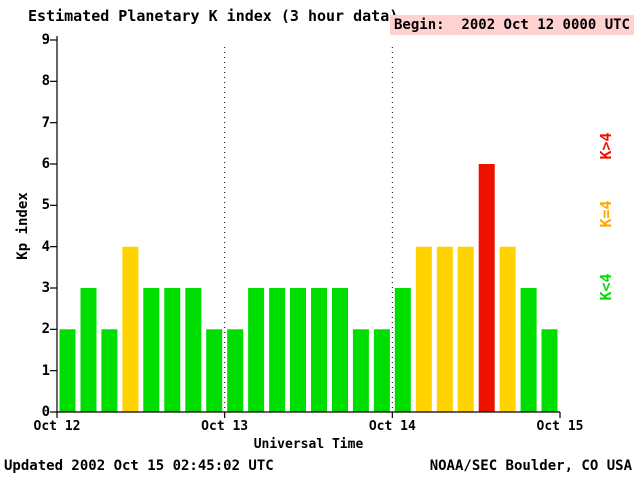 The width and height of the screenshot is (640, 480). Describe the element at coordinates (511, 25) in the screenshot. I see `begin-timestamp-label: Begin: 2002 Oct 12 0000 UTC` at that location.